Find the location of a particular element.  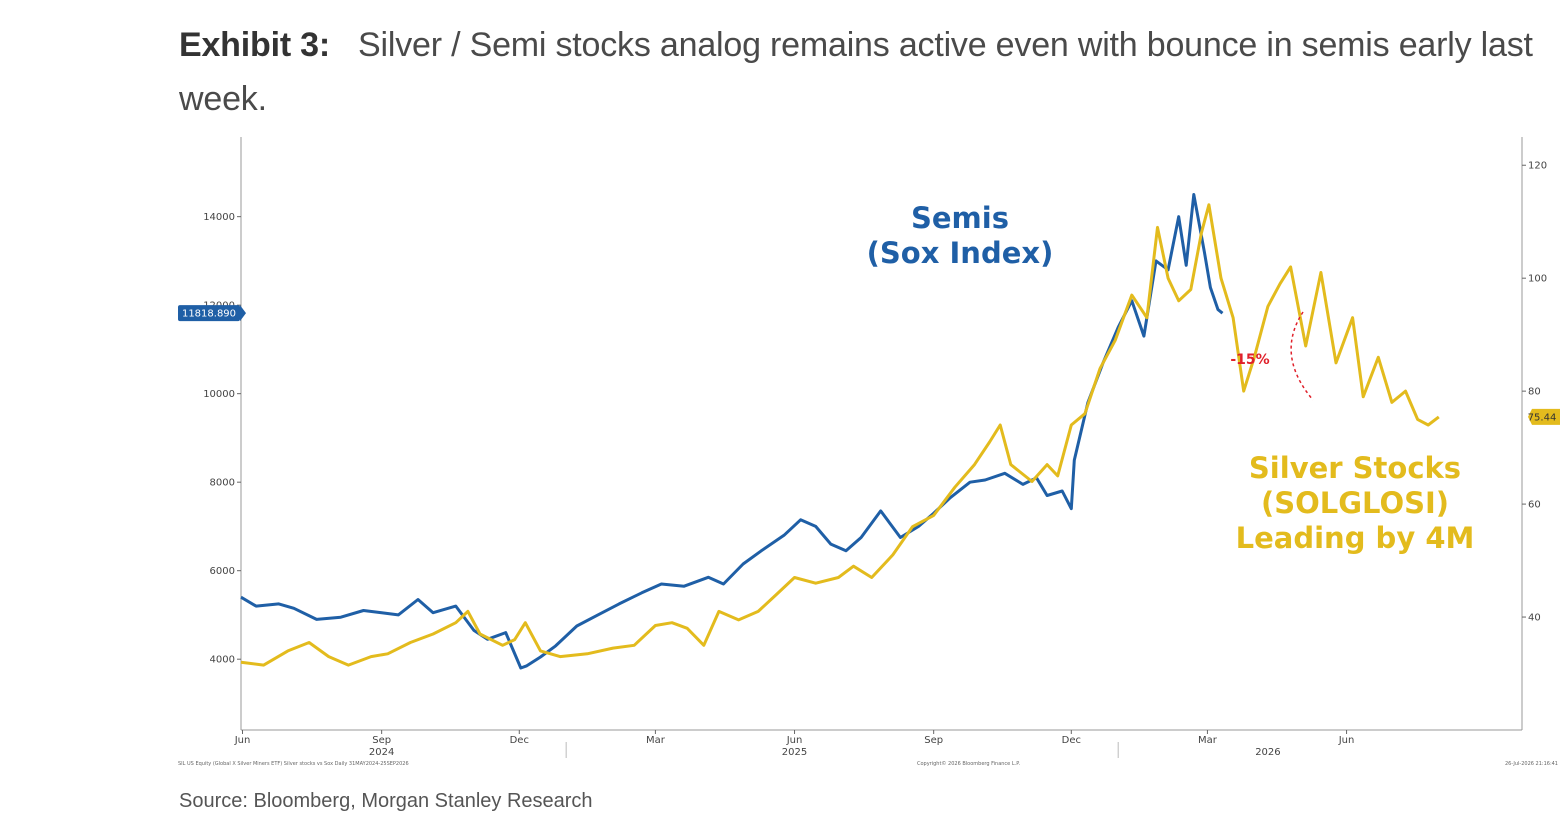

semis-last-value-label: 11818.890 is located at coordinates (209, 314).